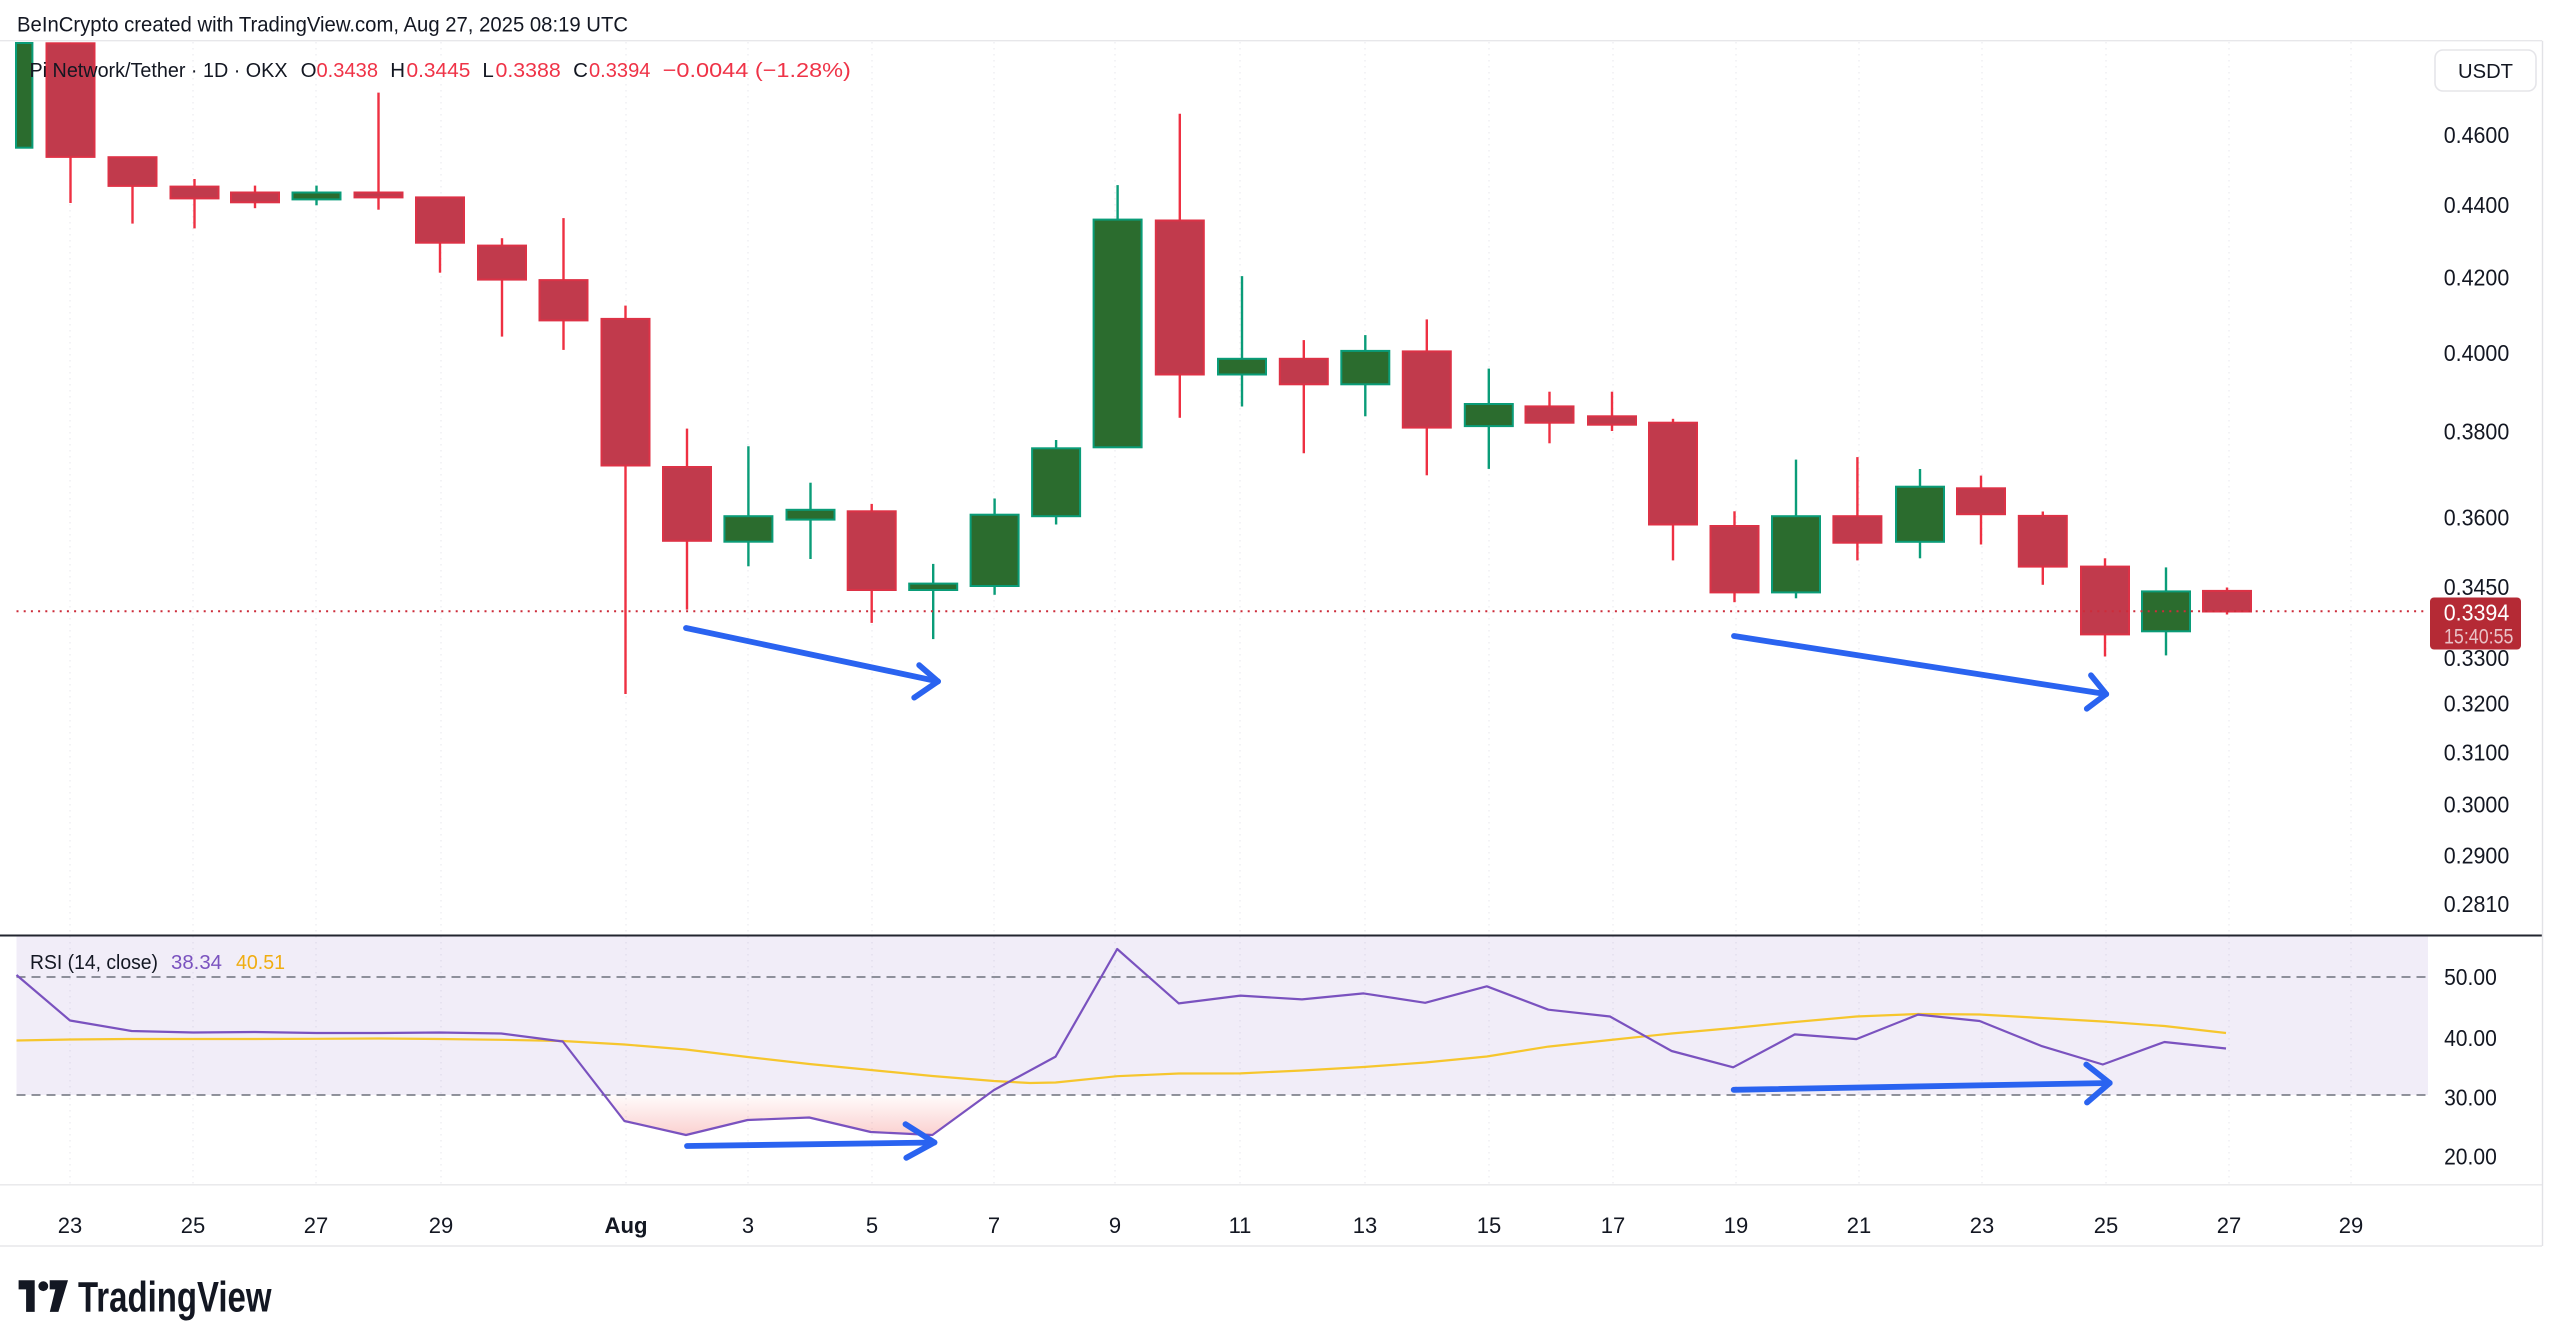 The image size is (2560, 1342). I want to click on svg-text: USDT, so click(2485, 71).